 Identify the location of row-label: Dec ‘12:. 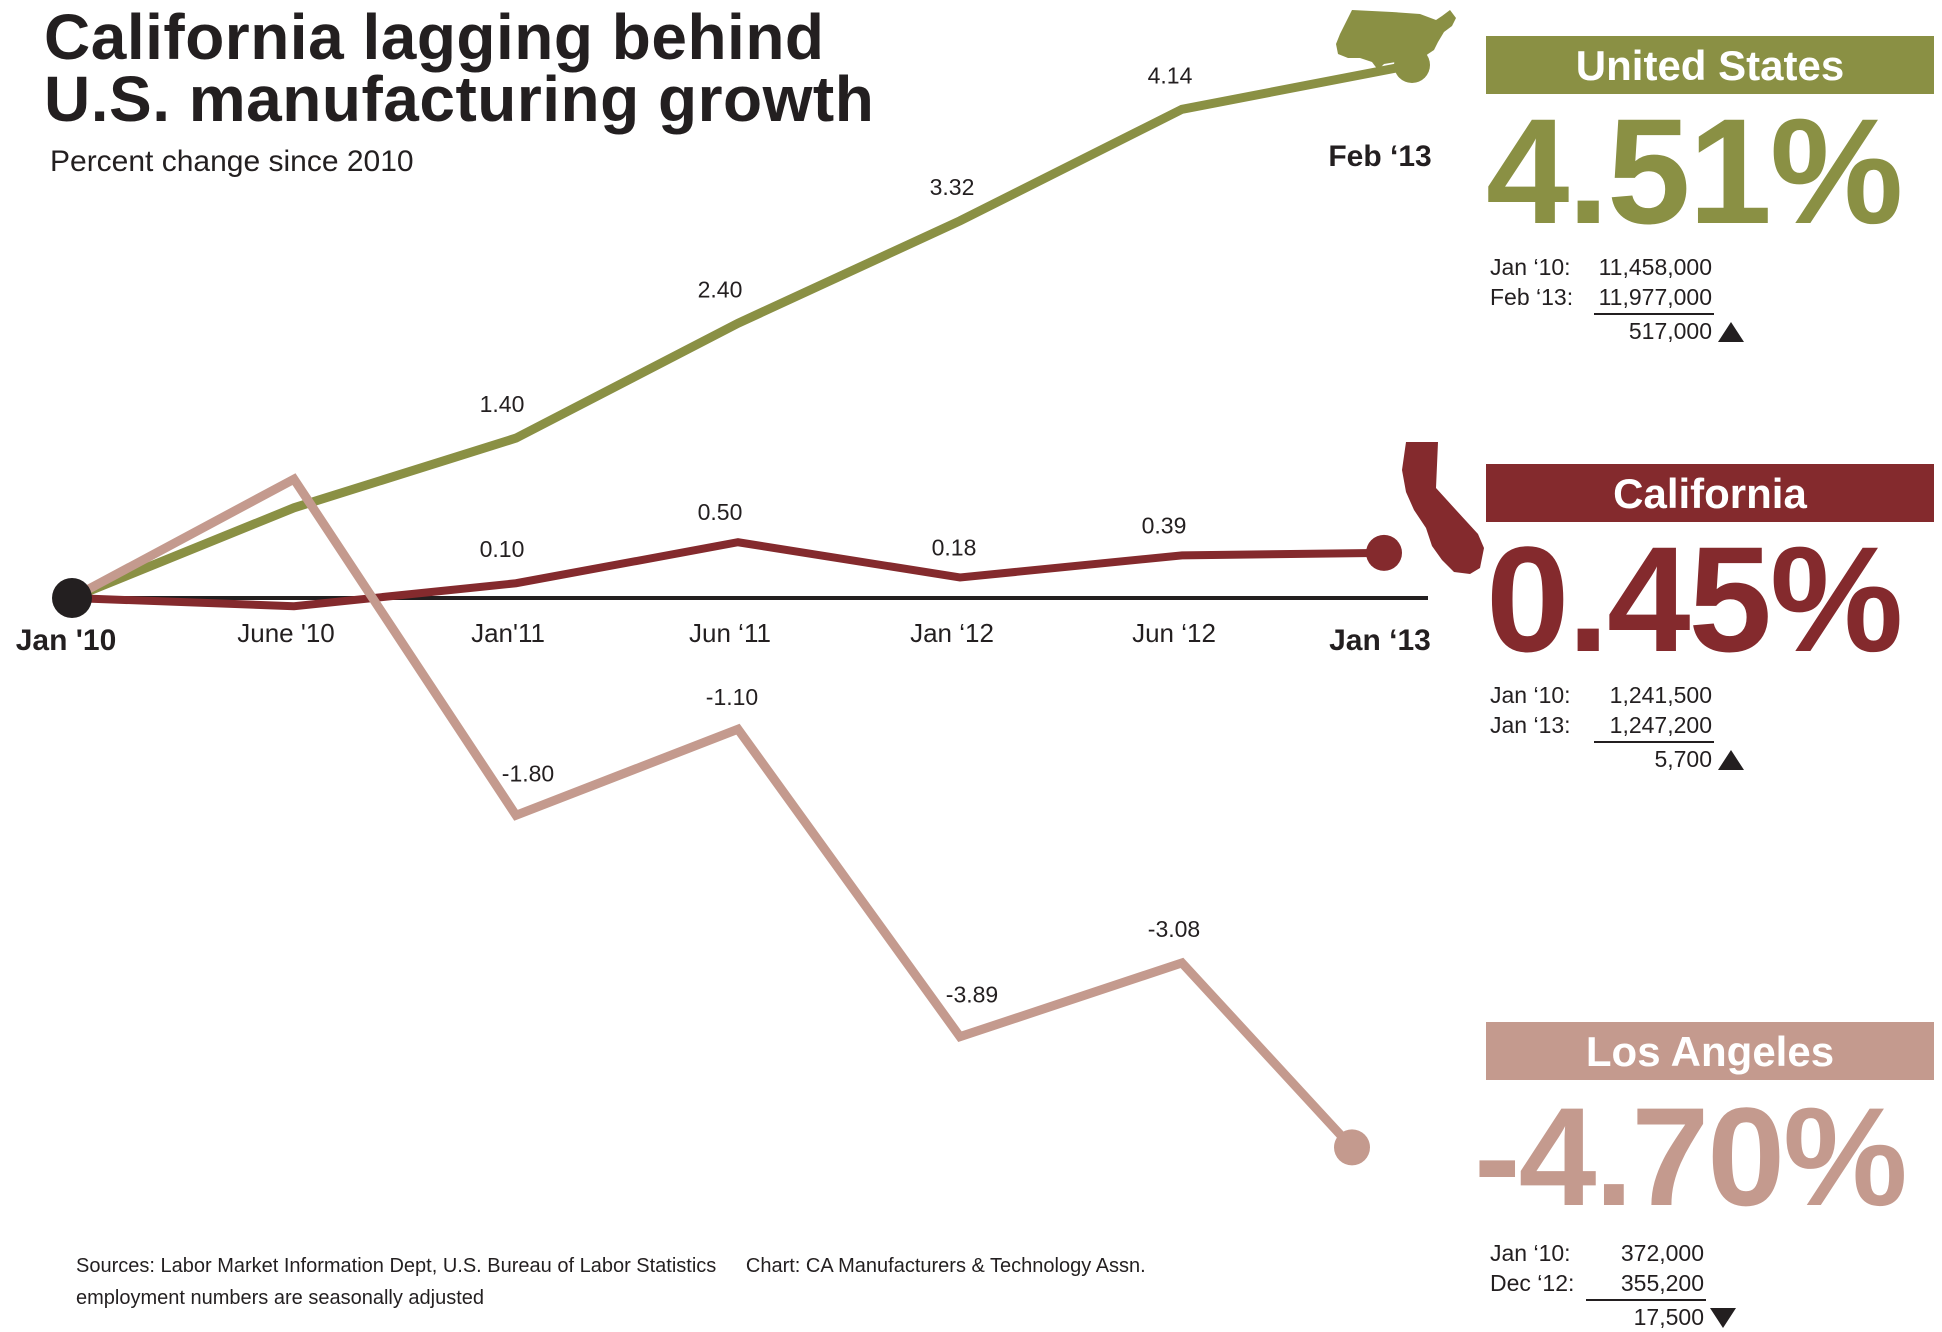
(1532, 1283).